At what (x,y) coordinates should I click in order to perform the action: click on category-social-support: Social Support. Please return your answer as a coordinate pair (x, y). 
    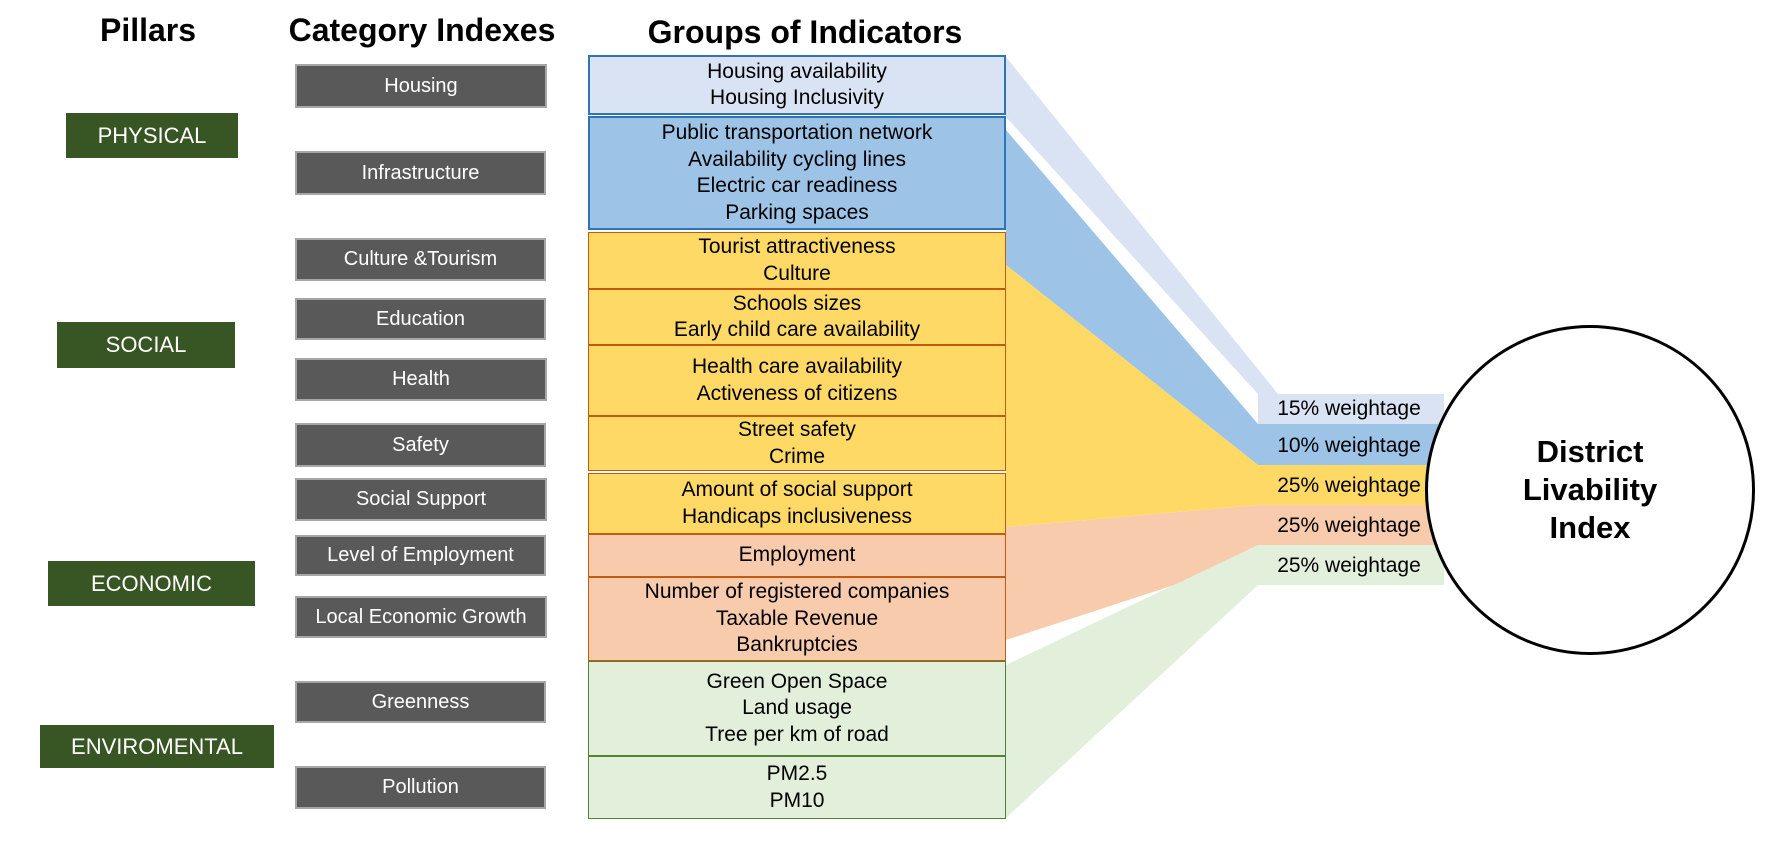
    Looking at the image, I should click on (421, 499).